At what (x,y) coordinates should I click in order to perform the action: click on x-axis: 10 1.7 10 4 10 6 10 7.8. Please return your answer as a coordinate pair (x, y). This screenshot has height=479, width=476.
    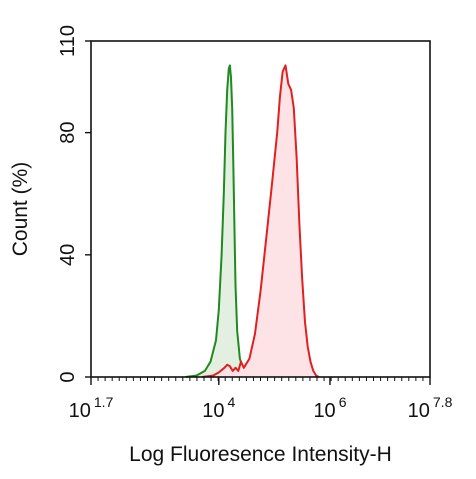
    Looking at the image, I should click on (261, 399).